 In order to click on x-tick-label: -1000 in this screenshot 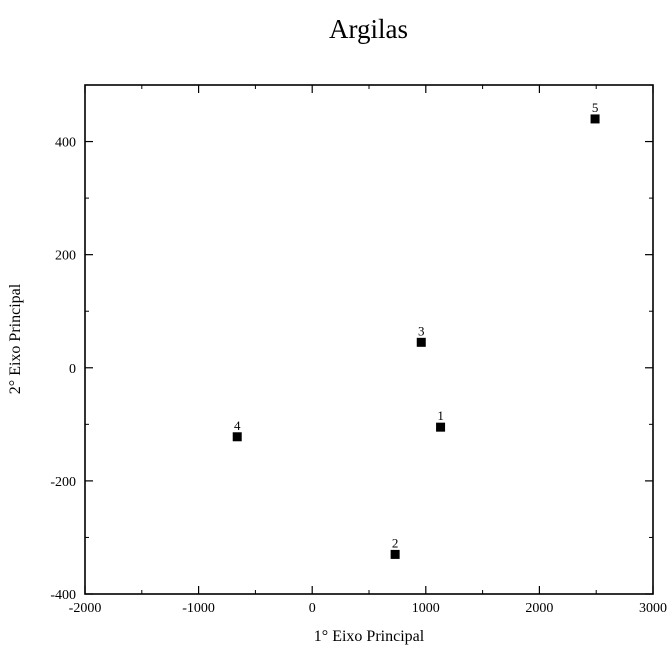, I will do `click(198, 608)`.